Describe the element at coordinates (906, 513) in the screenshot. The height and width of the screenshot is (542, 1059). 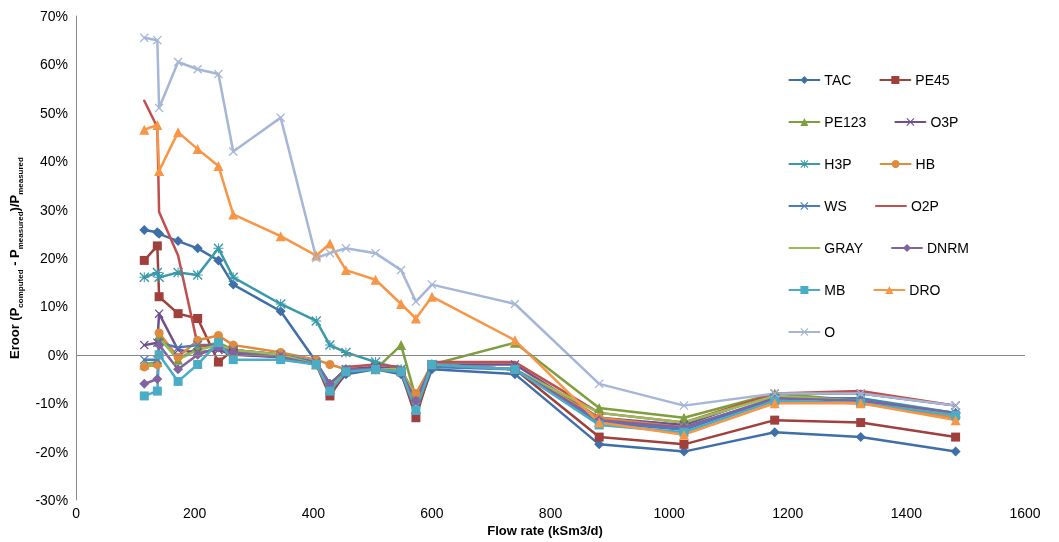
I see `x-tick-label: 1400` at that location.